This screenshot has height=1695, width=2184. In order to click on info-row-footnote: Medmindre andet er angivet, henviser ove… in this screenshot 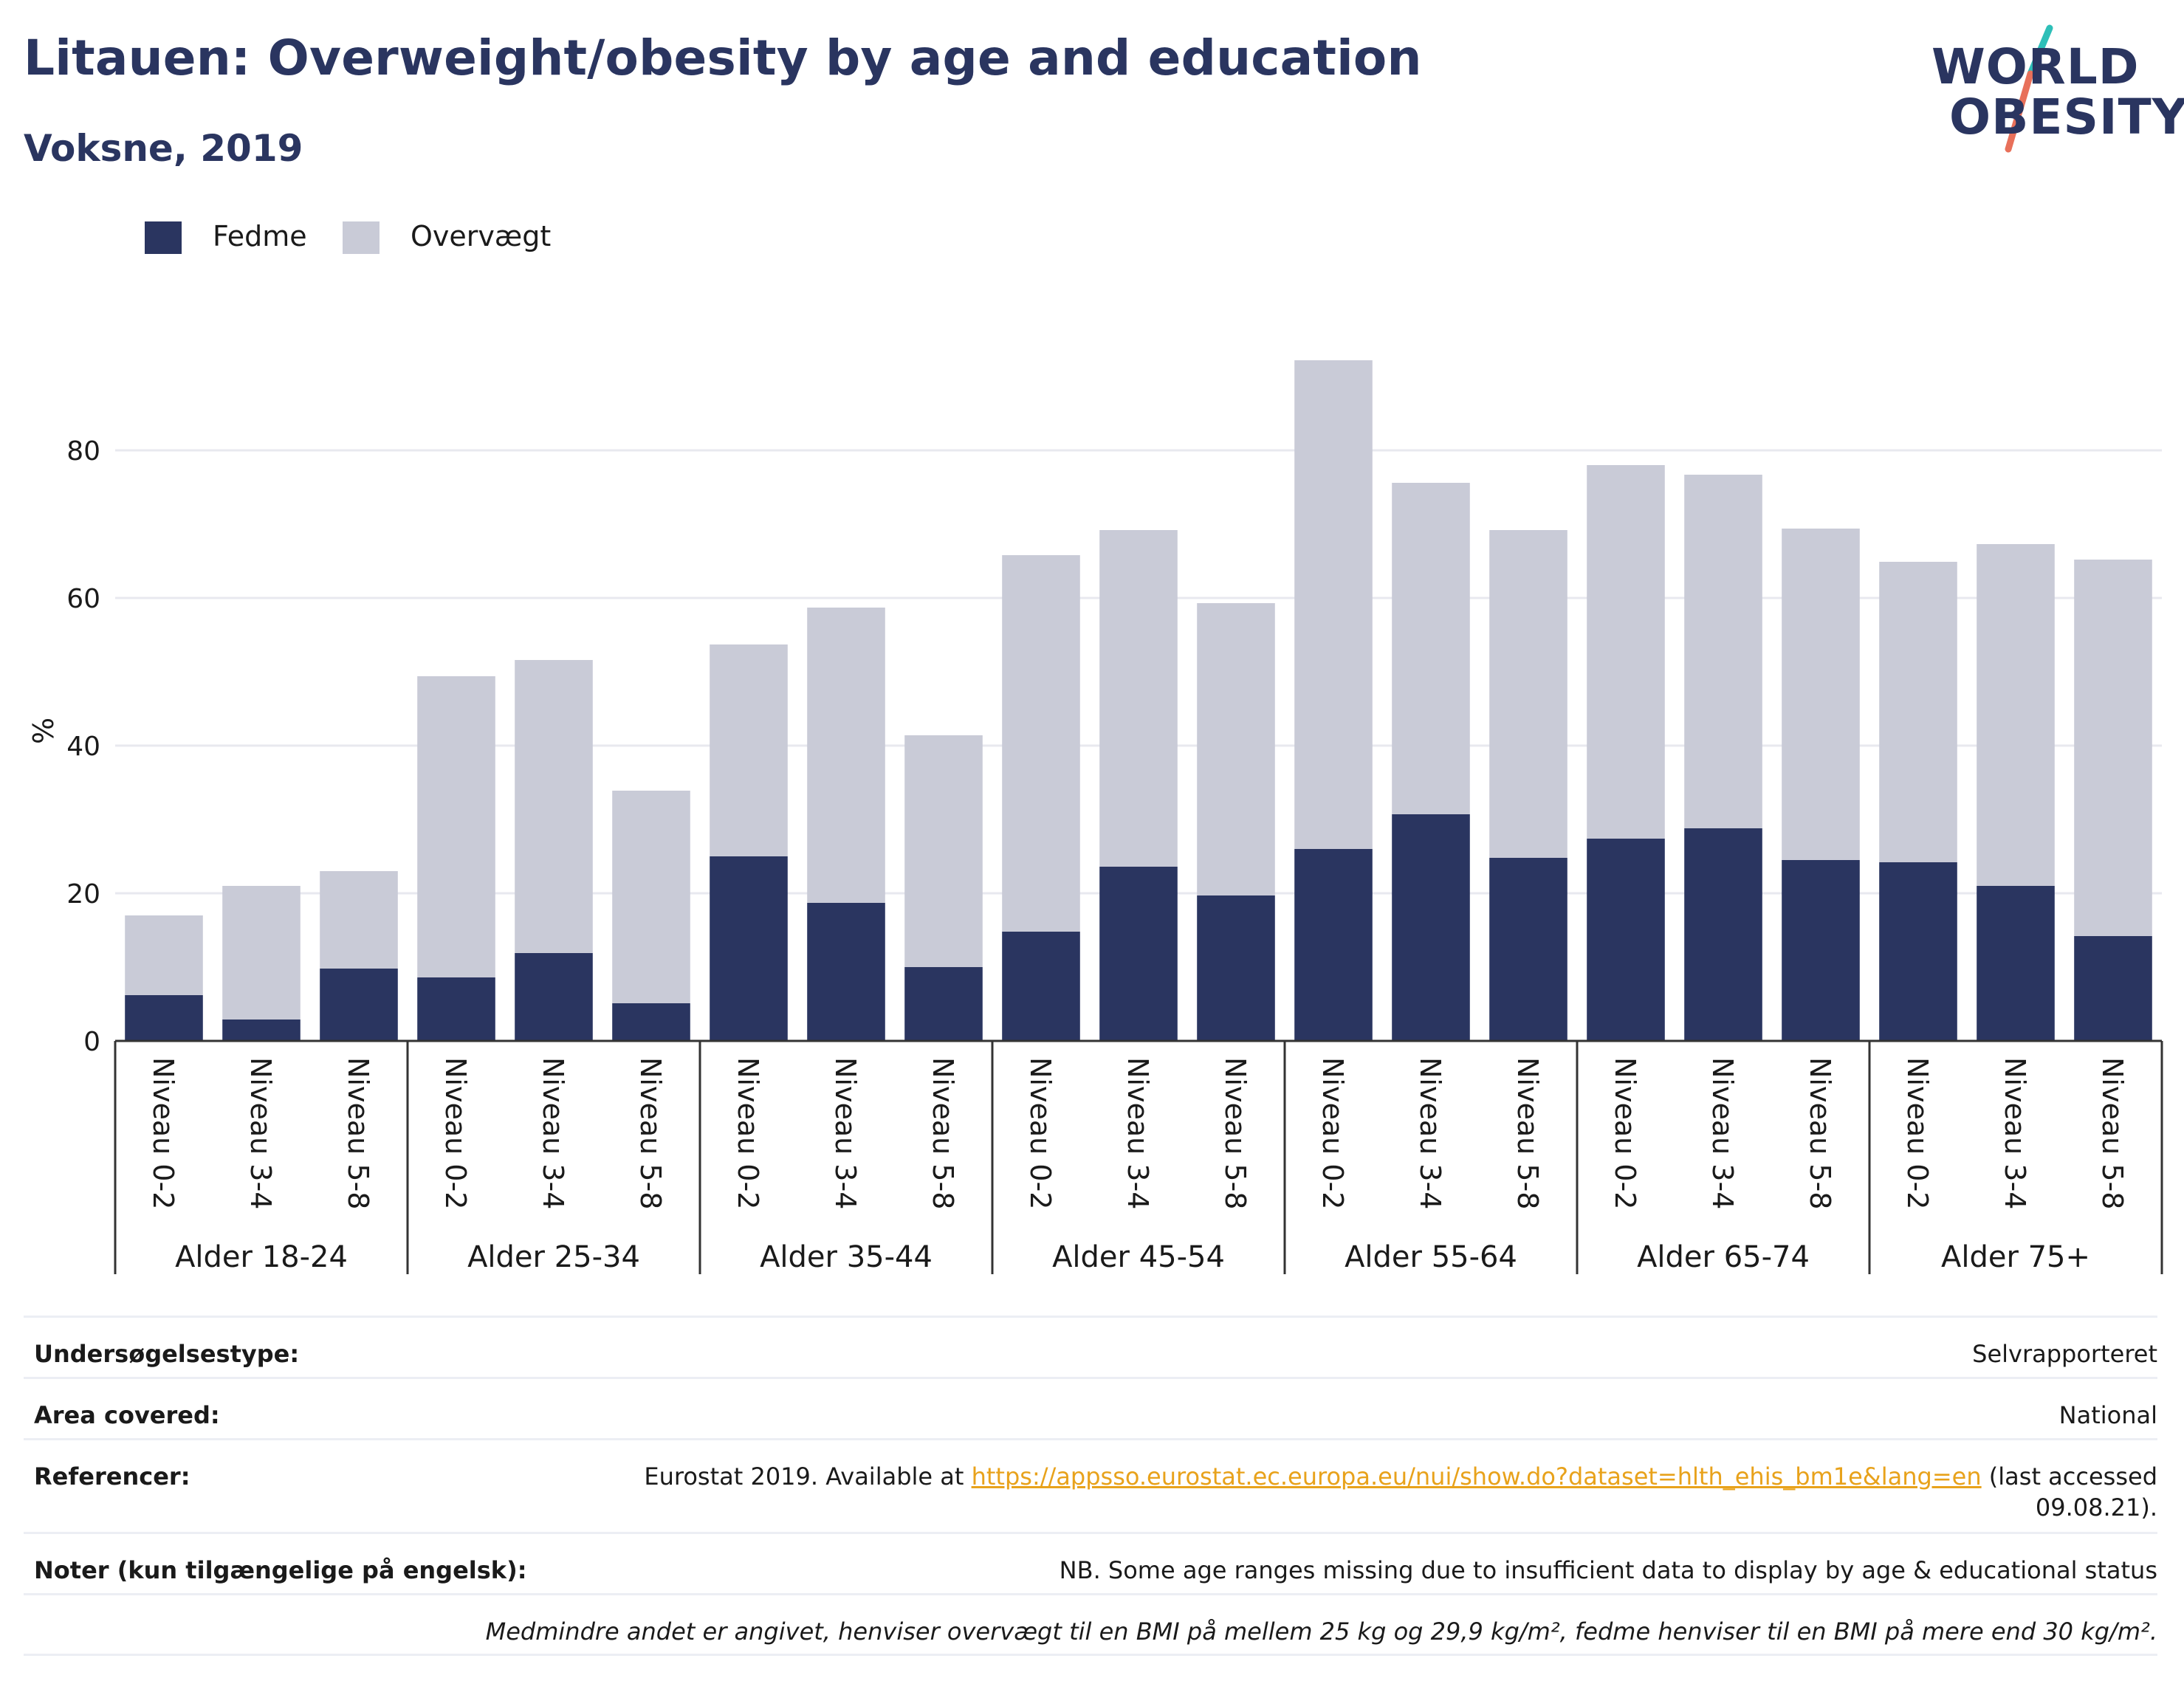, I will do `click(1090, 1625)`.